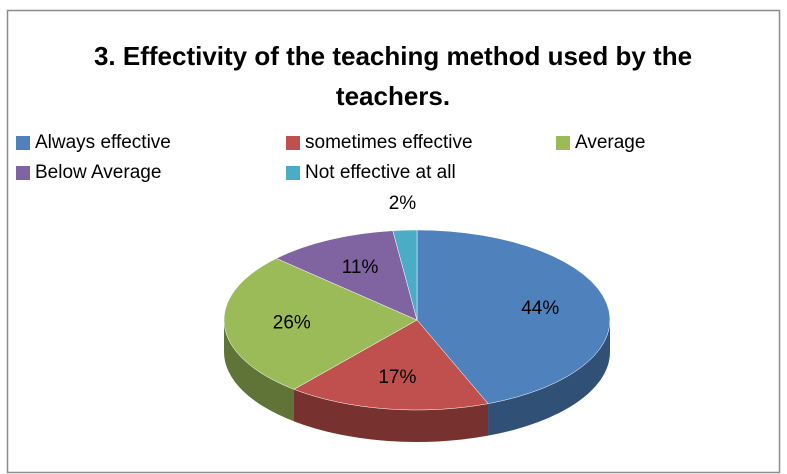 This screenshot has height=474, width=787. I want to click on legend-label: Below Average, so click(98, 172).